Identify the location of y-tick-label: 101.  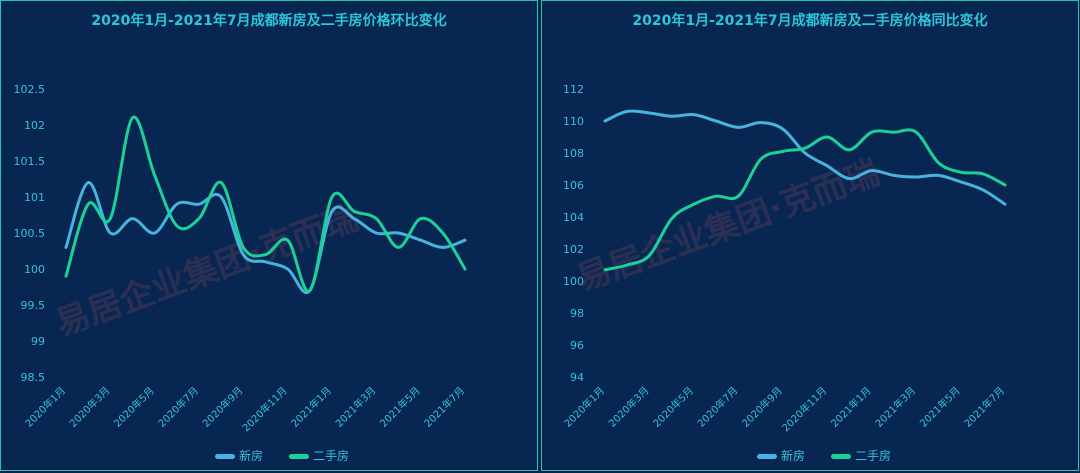
(34, 197).